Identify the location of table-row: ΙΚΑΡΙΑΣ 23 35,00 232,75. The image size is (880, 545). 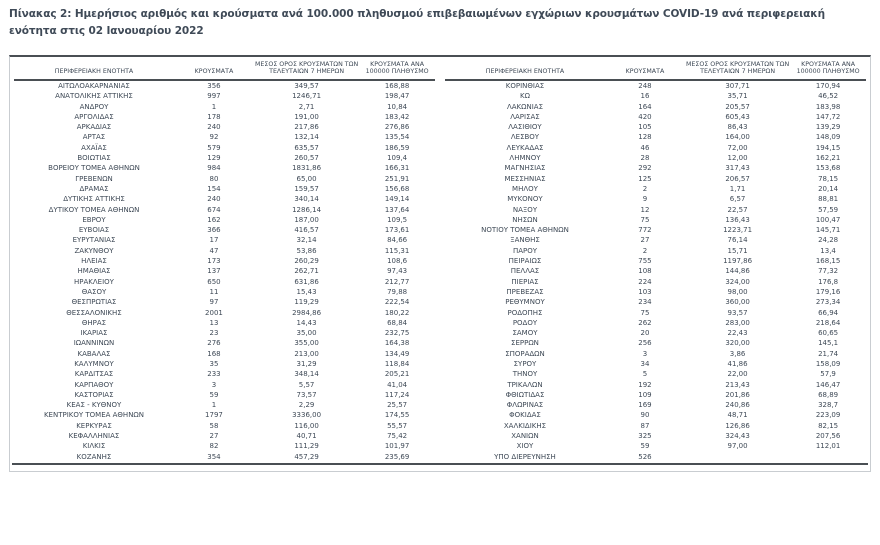
(224, 333).